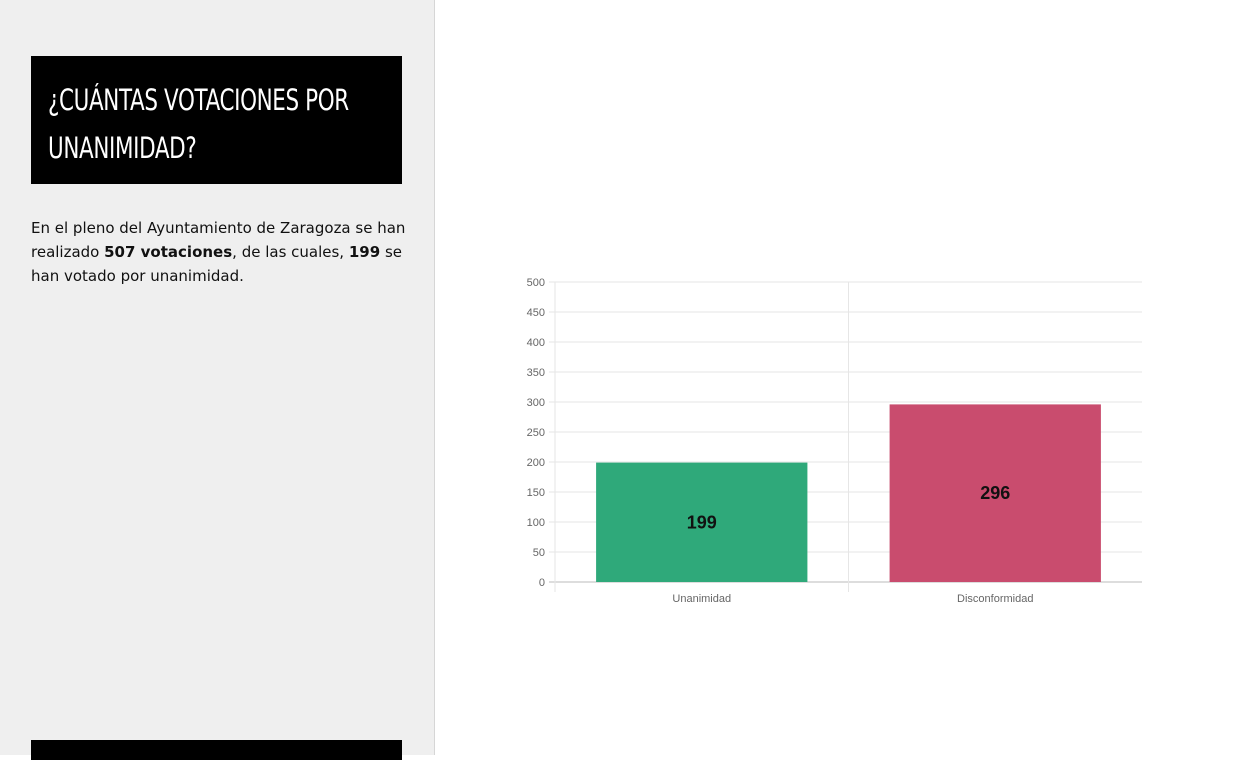  Describe the element at coordinates (536, 343) in the screenshot. I see `y-tick-label: 400` at that location.